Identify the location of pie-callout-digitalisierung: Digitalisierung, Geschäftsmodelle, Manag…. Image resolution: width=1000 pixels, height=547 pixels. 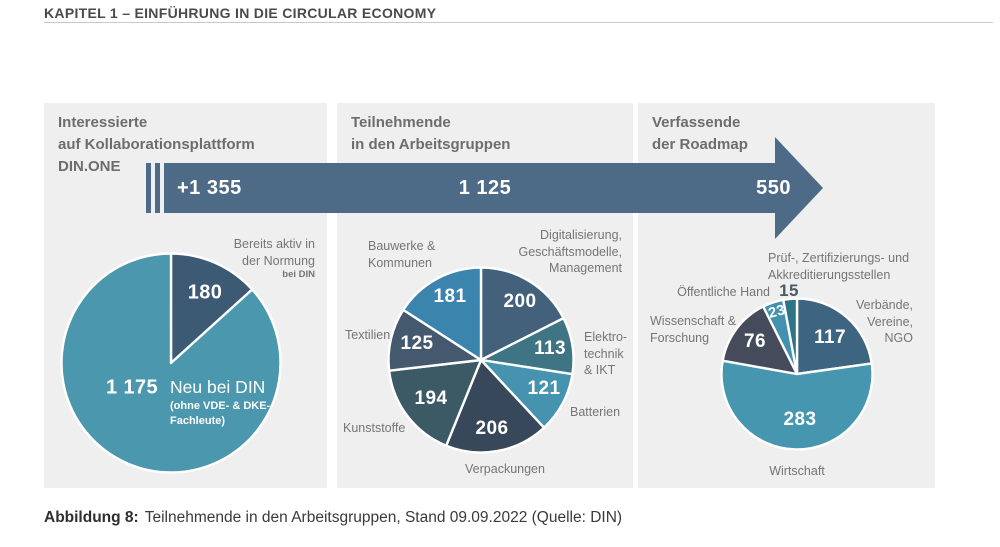
(570, 251).